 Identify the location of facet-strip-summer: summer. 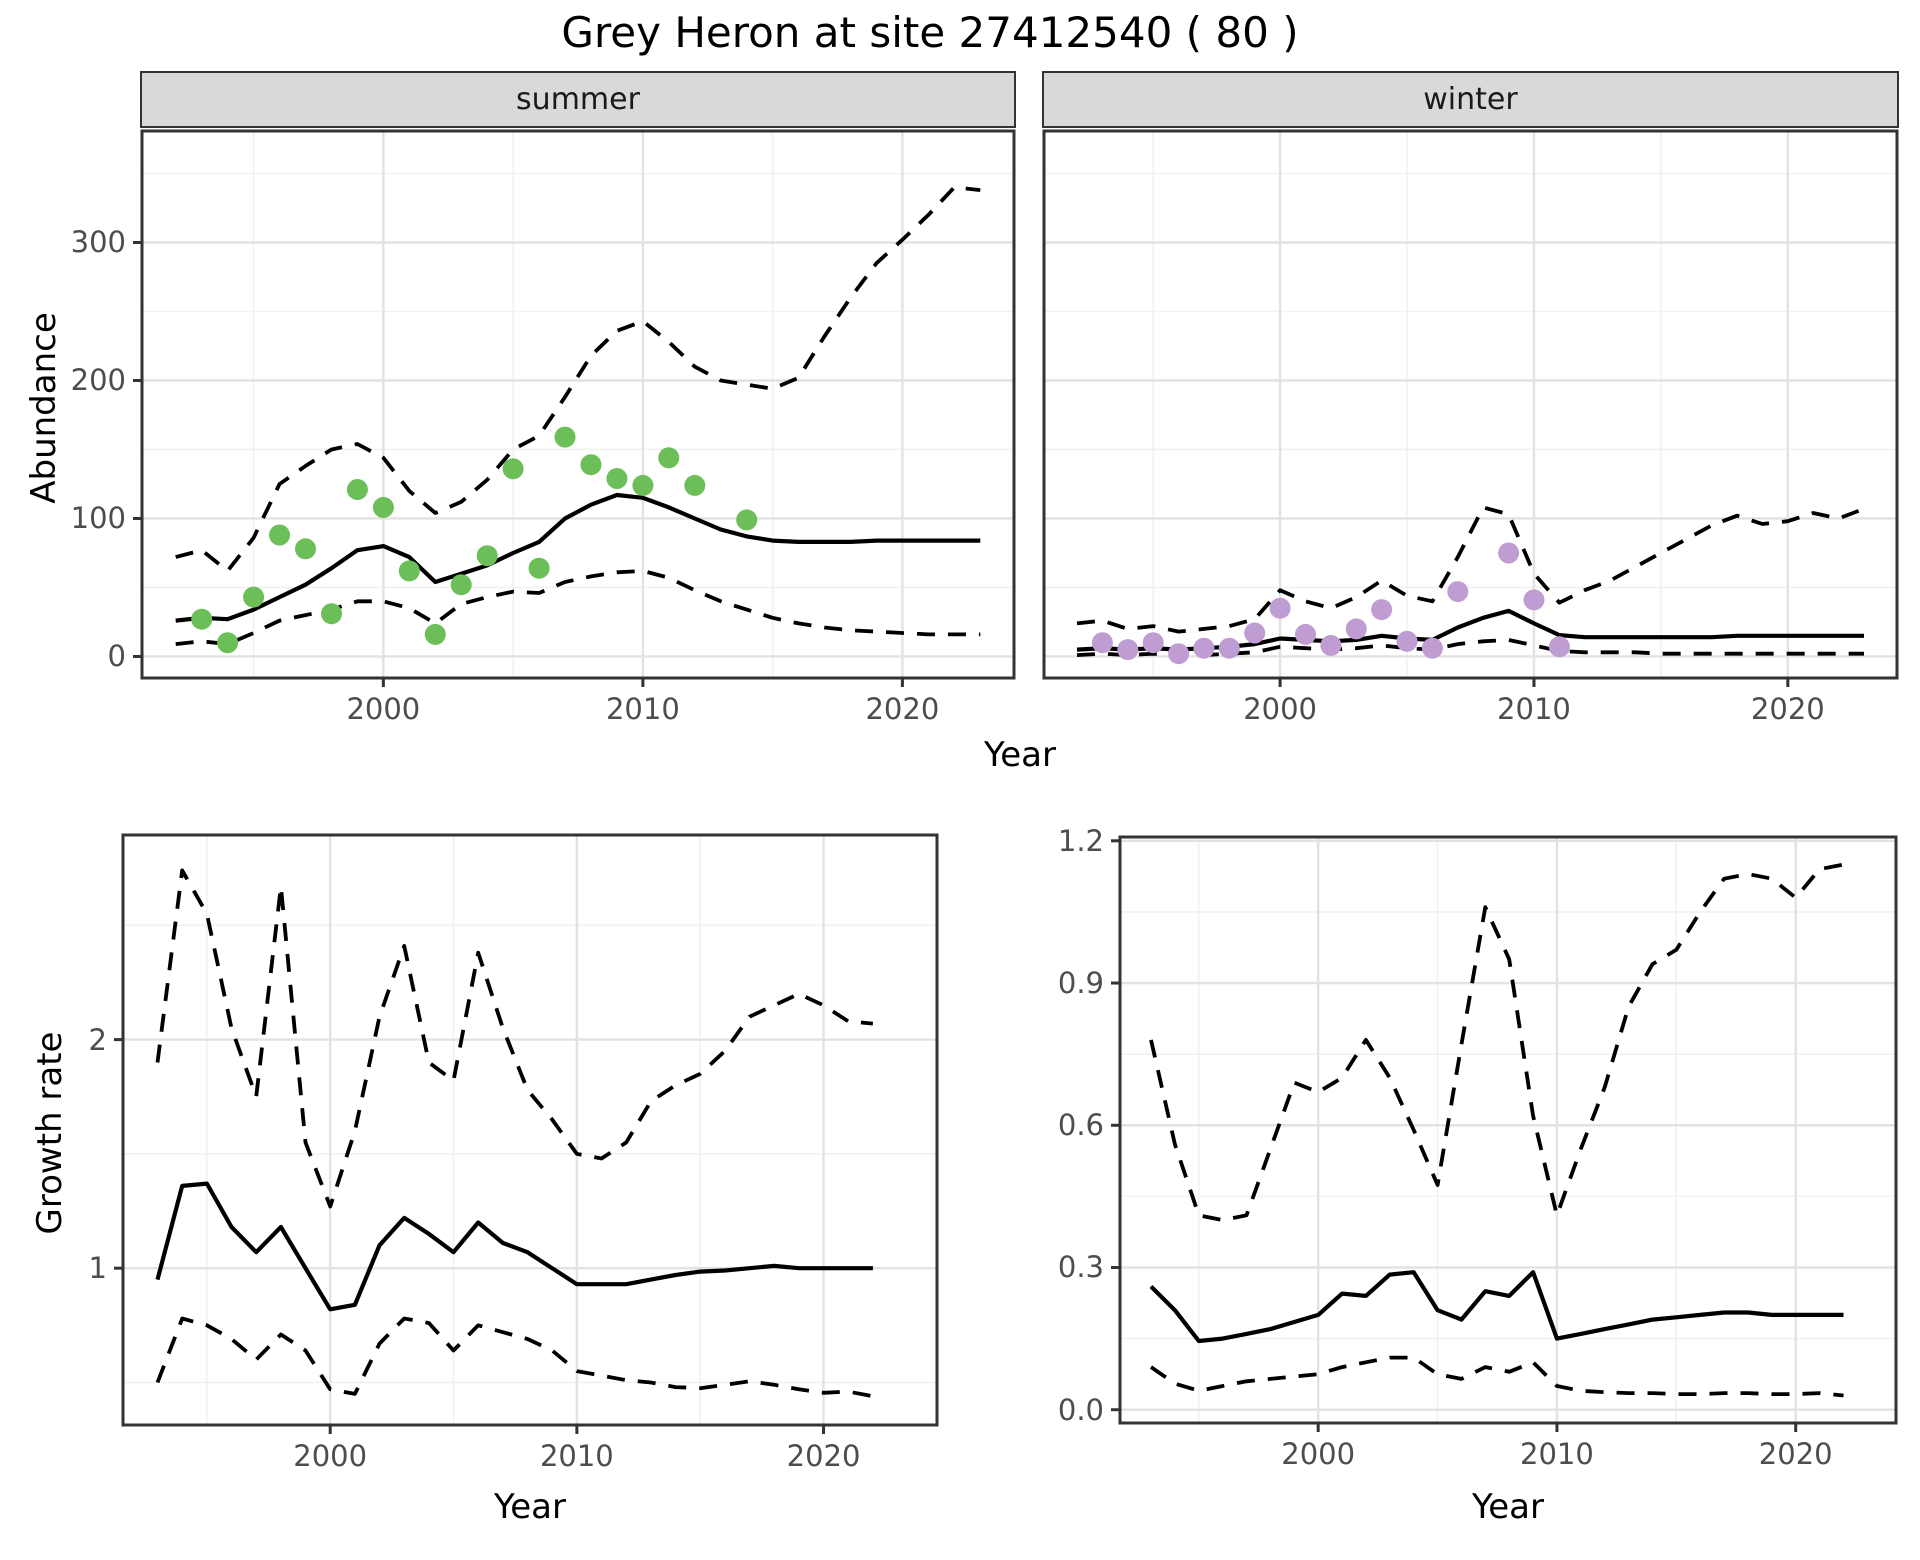
(578, 99).